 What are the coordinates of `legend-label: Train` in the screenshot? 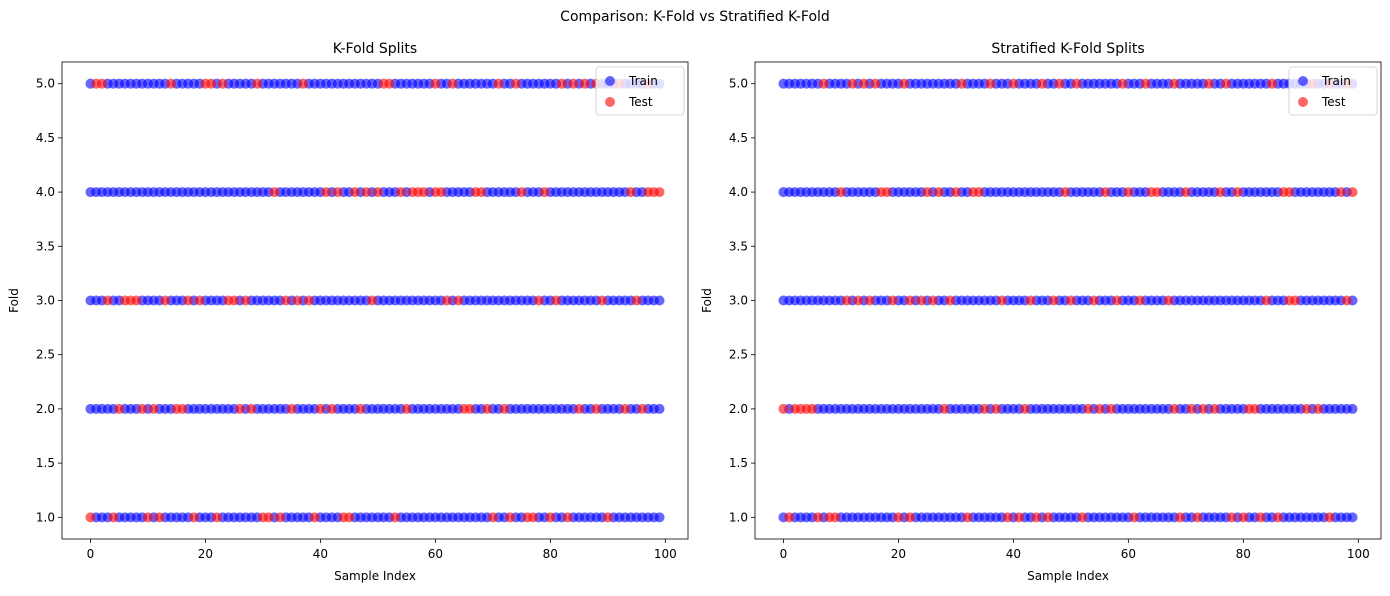 It's located at (643, 81).